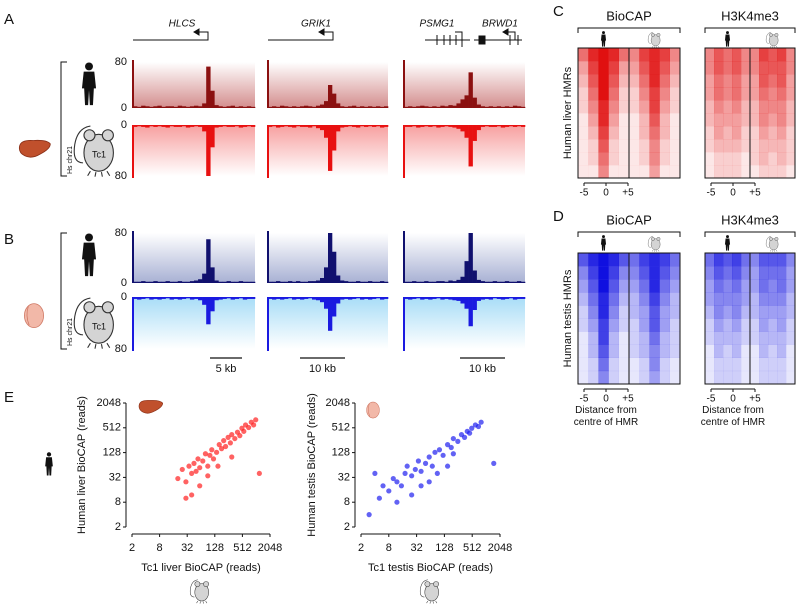 This screenshot has height=605, width=799. I want to click on y-tick-label: 80, so click(121, 233).